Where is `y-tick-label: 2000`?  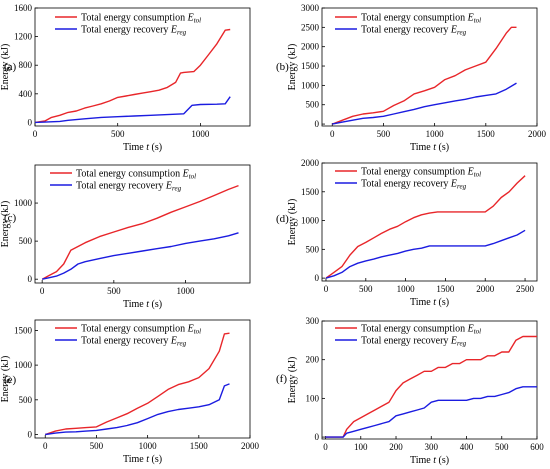 y-tick-label: 2000 is located at coordinates (310, 163).